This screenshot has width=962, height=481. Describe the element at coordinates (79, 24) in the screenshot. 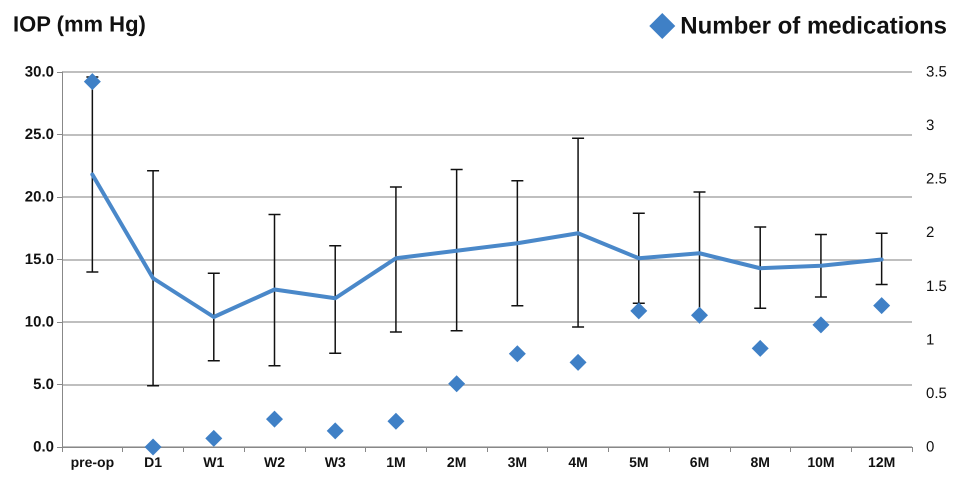

I see `y-axis-title: IOP (mm Hg)` at that location.